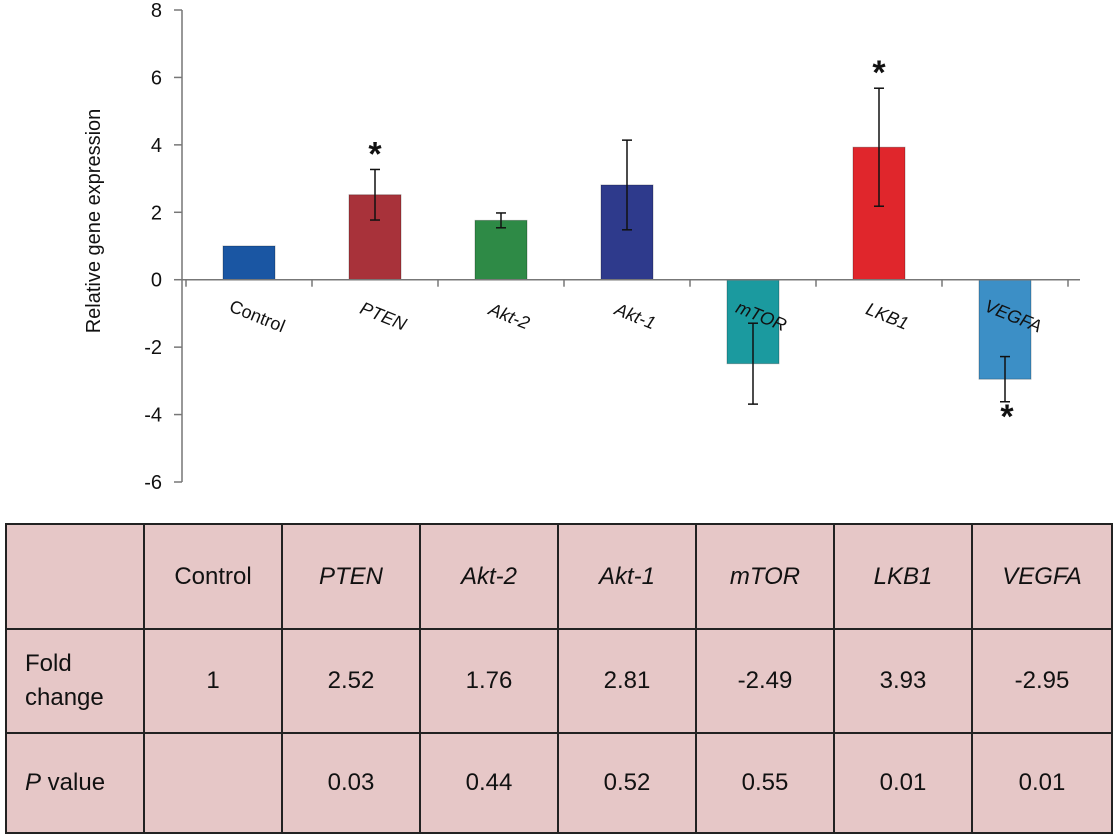 Image resolution: width=1114 pixels, height=834 pixels. Describe the element at coordinates (508, 316) in the screenshot. I see `category-label-akt-2: Akt-2` at that location.